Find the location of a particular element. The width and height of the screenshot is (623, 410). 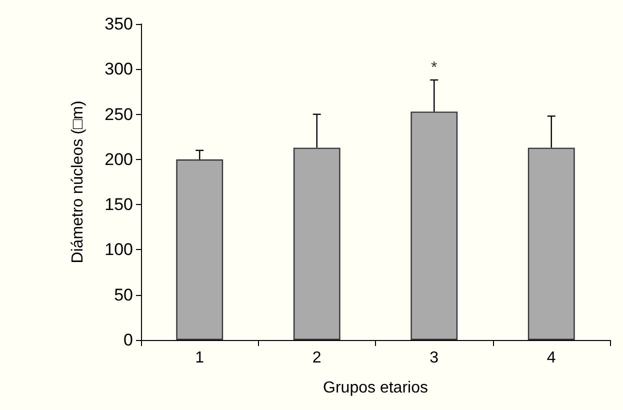

y-tick-label: 0 is located at coordinates (128, 340).